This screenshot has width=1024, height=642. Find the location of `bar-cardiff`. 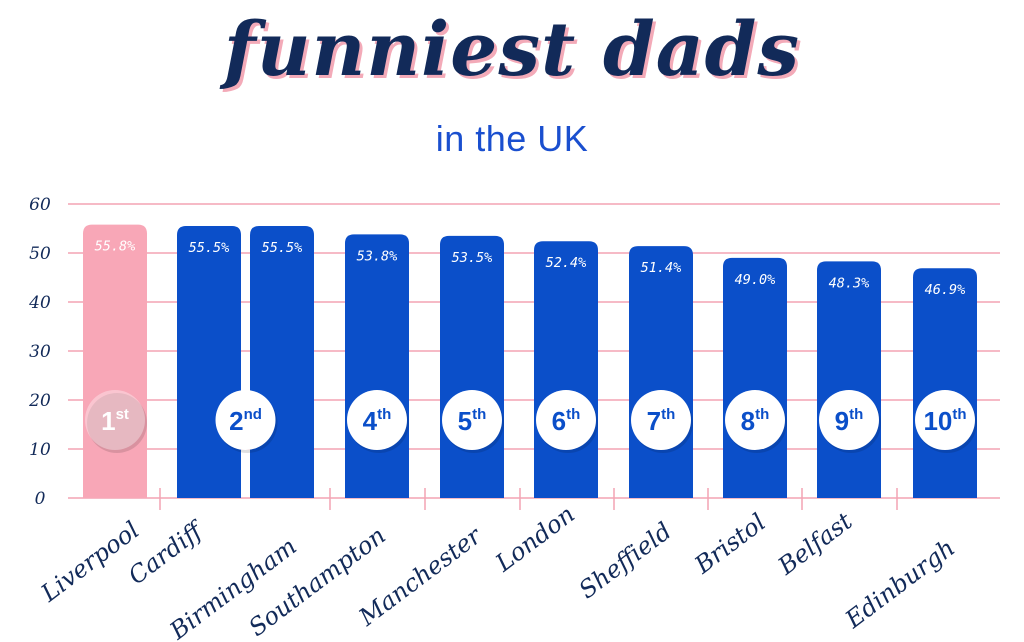

bar-cardiff is located at coordinates (209, 362).